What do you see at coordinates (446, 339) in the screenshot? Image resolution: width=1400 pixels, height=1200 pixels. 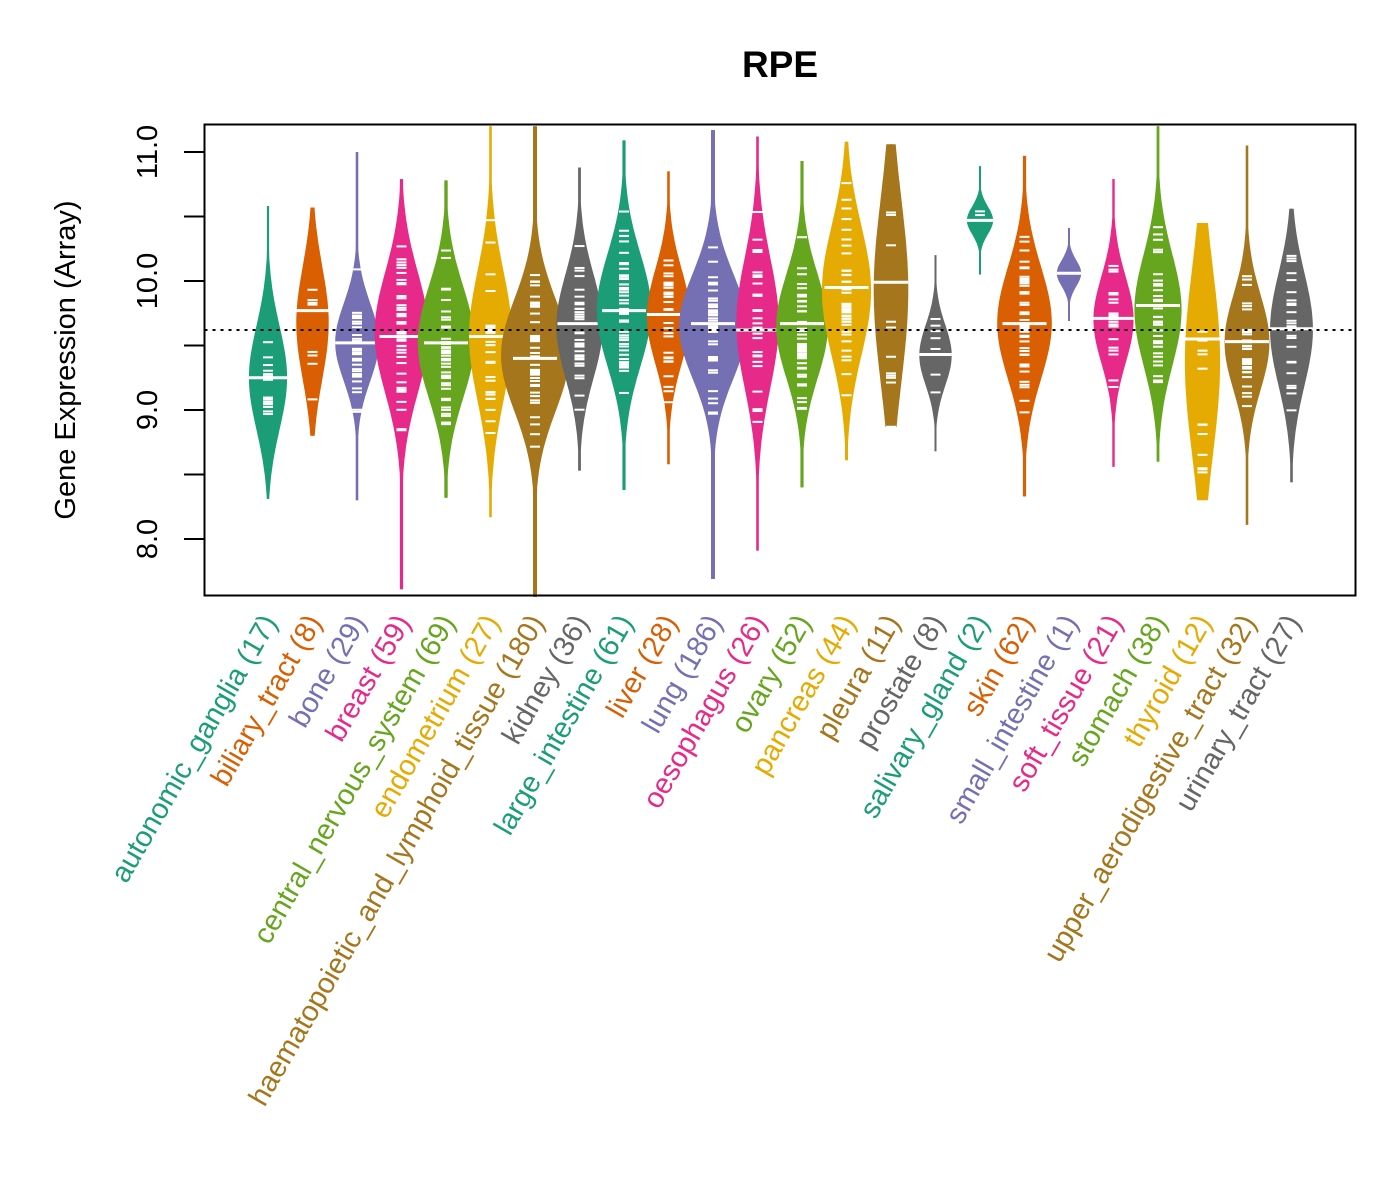 I see `bean-central_nervous_system` at bounding box center [446, 339].